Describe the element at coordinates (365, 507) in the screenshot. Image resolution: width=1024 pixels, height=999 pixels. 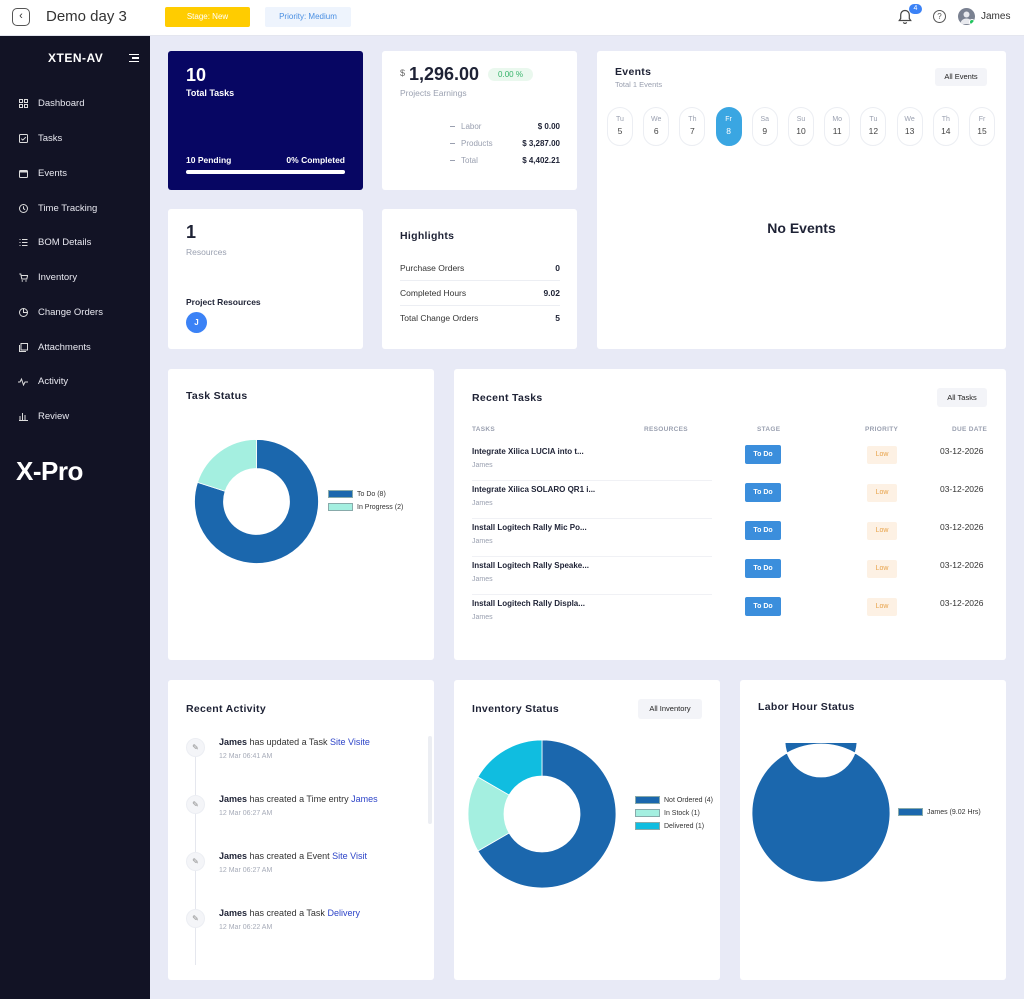
I see `legend-item: In Progress (2)` at that location.